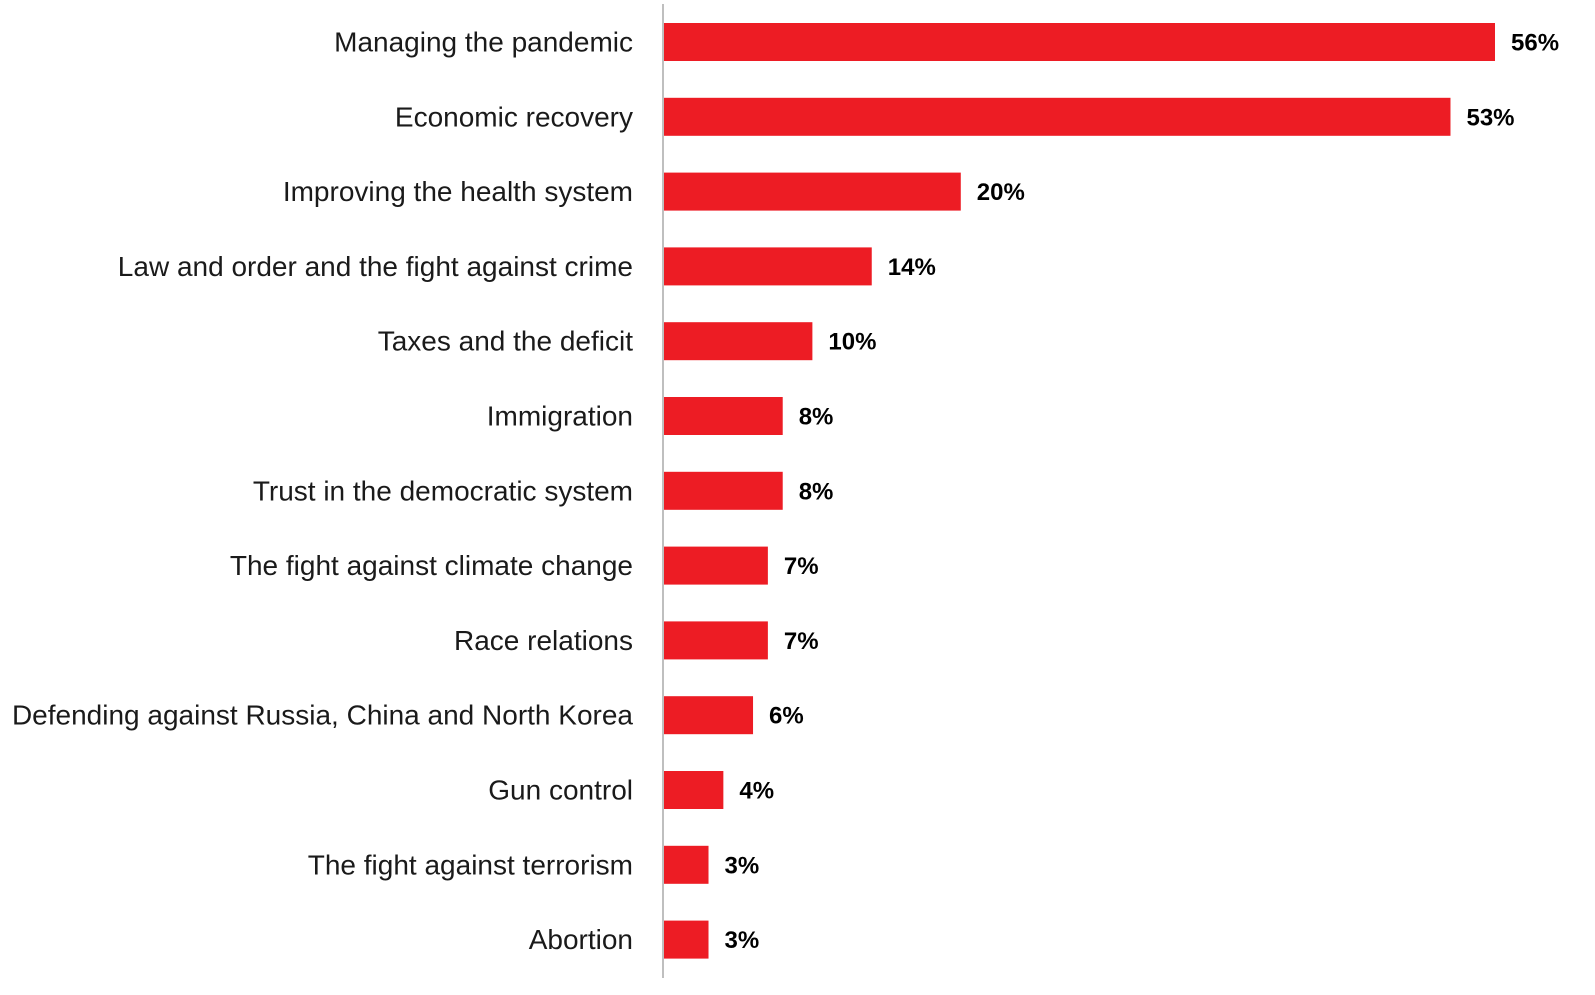 The image size is (1595, 995). I want to click on category-label: The fight against terrorism, so click(470, 864).